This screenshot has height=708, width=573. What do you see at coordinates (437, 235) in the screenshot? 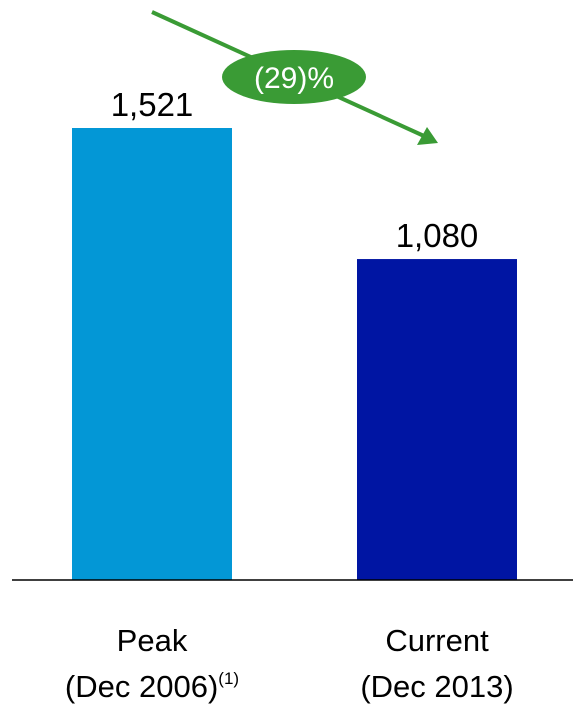
I see `value-label-current: 1,080` at bounding box center [437, 235].